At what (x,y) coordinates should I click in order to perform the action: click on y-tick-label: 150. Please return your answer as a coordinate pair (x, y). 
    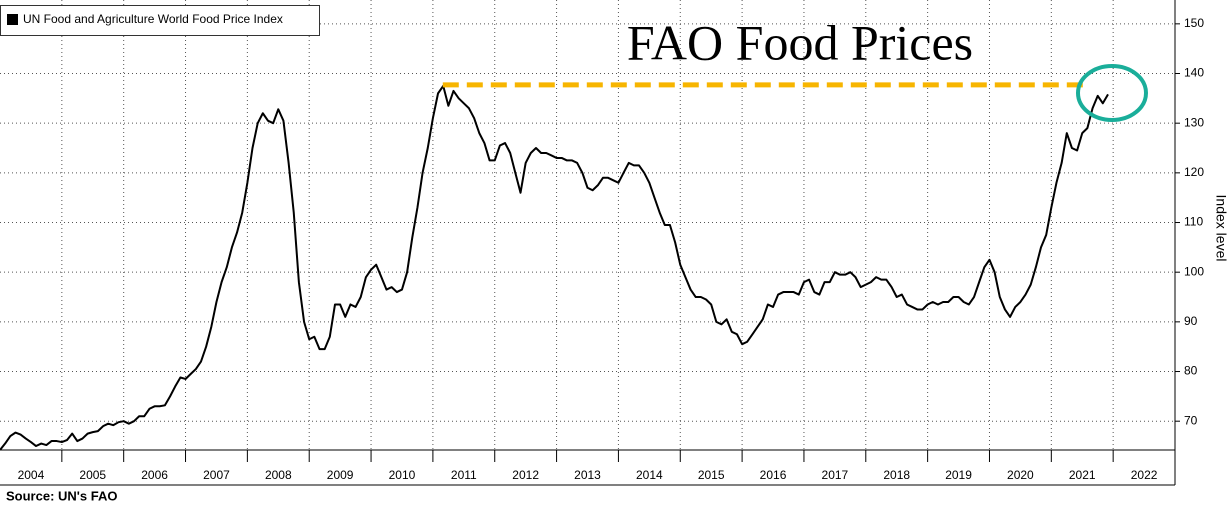
    Looking at the image, I should click on (1194, 23).